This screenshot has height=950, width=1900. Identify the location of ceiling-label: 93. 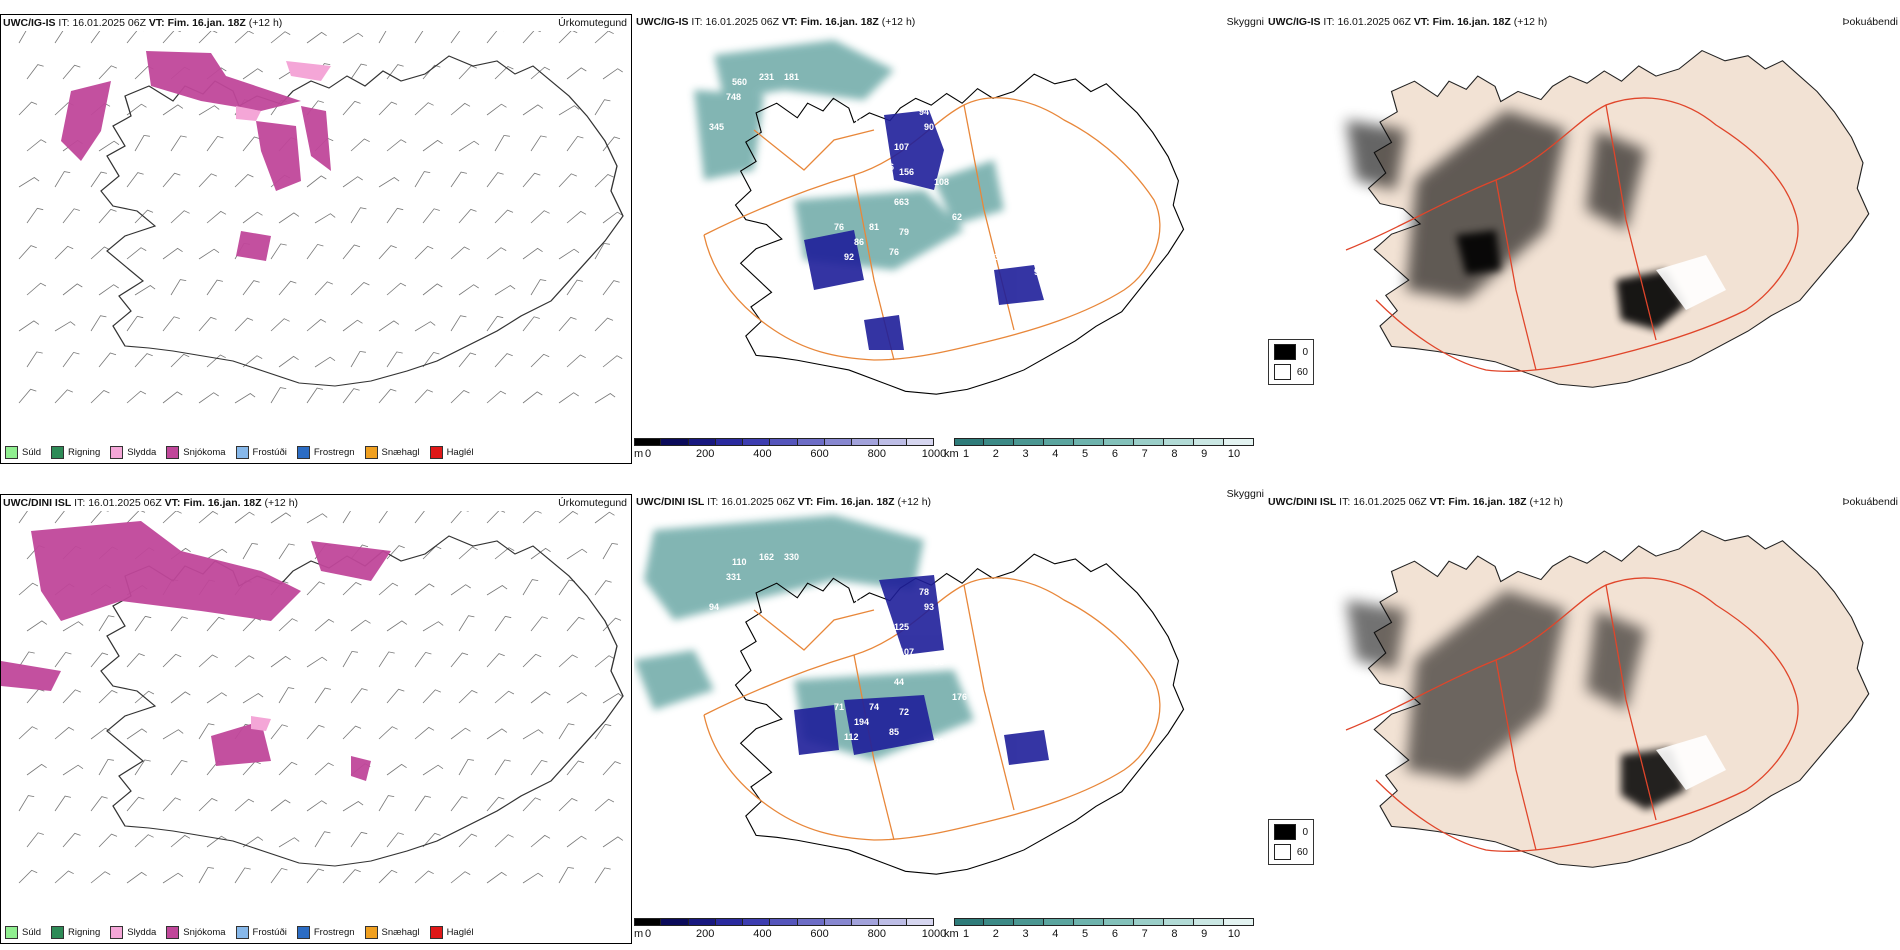
(929, 607).